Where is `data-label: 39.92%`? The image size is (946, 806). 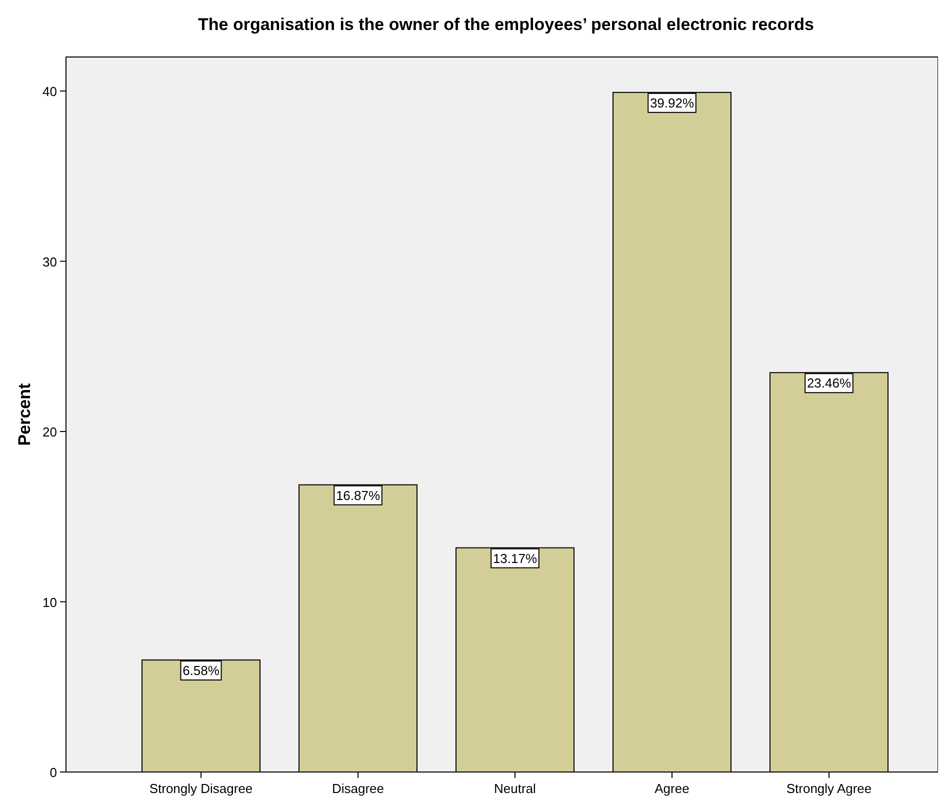 data-label: 39.92% is located at coordinates (672, 102).